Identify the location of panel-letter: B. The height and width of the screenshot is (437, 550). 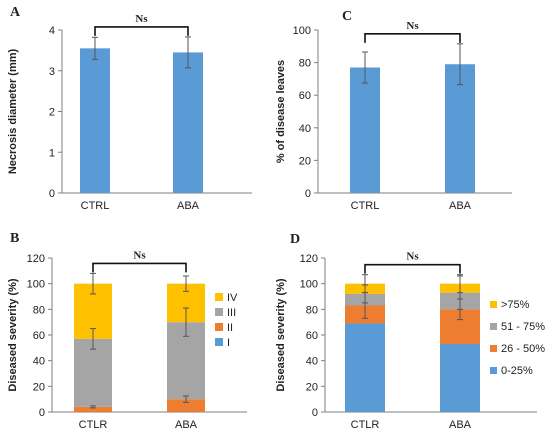
(14, 238).